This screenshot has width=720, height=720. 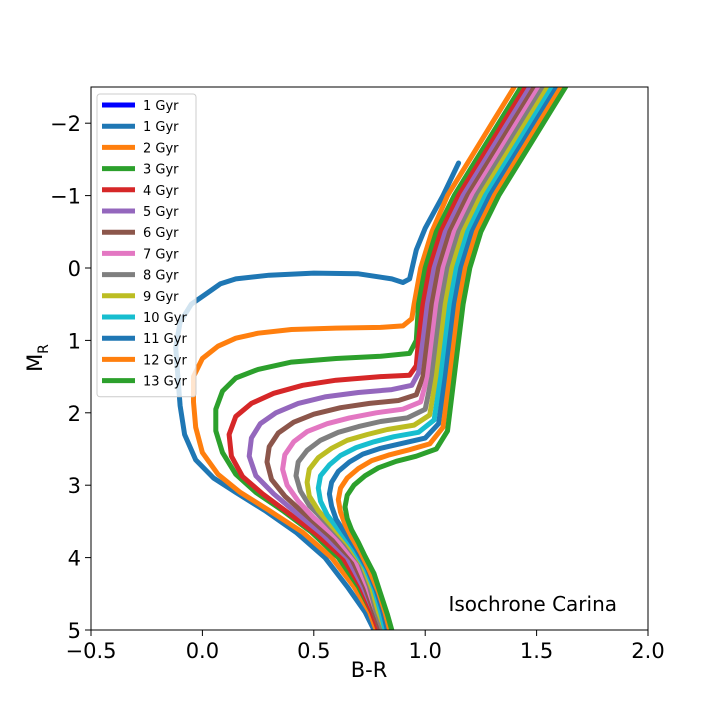 What do you see at coordinates (165, 360) in the screenshot?
I see `legend-label: 12 Gyr` at bounding box center [165, 360].